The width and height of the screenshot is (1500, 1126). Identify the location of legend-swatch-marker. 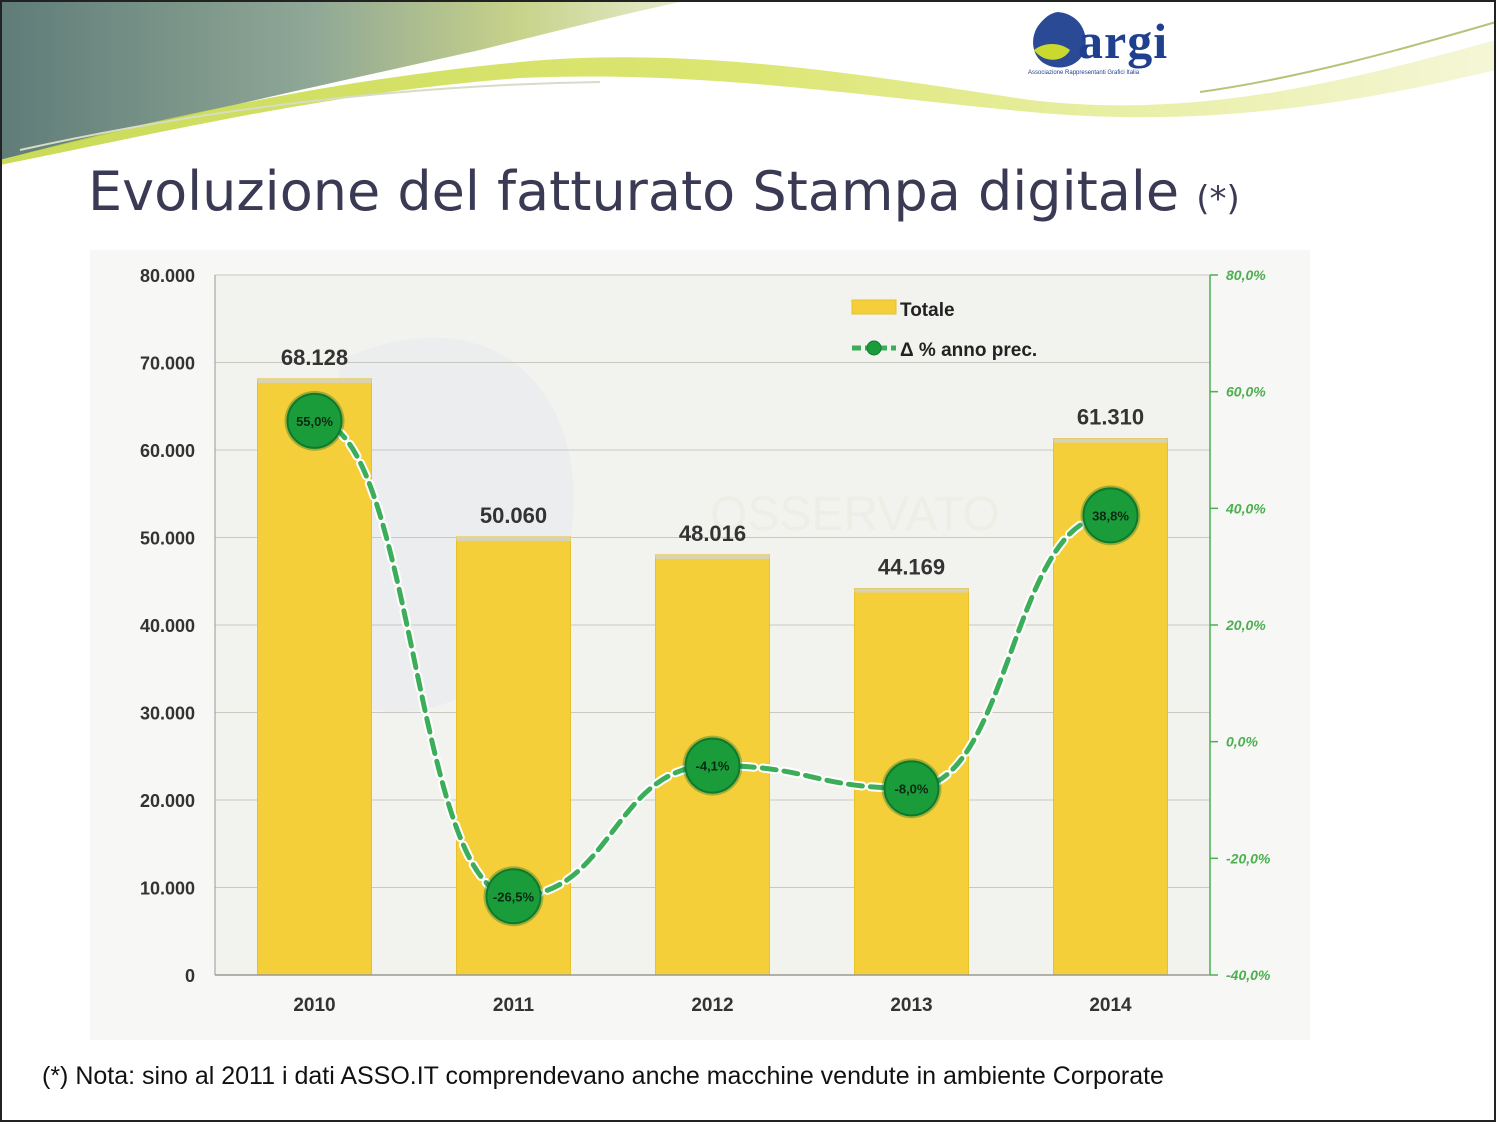
(874, 348).